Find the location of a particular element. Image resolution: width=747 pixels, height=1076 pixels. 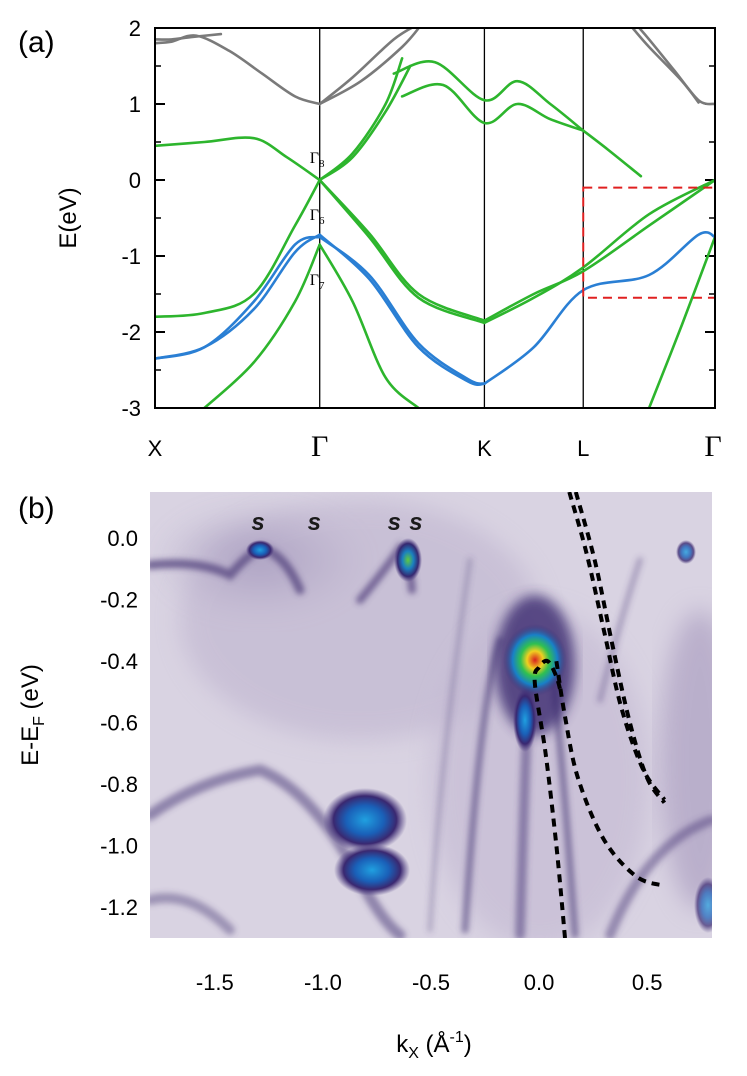

momentum-tick-label: -1.5 is located at coordinates (215, 982).